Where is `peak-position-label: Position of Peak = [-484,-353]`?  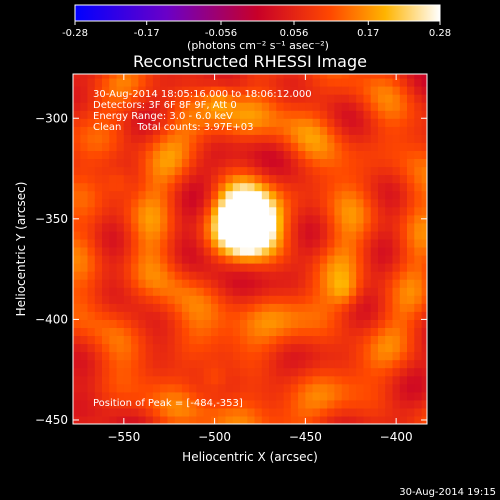
peak-position-label: Position of Peak = [-484,-353] is located at coordinates (168, 403).